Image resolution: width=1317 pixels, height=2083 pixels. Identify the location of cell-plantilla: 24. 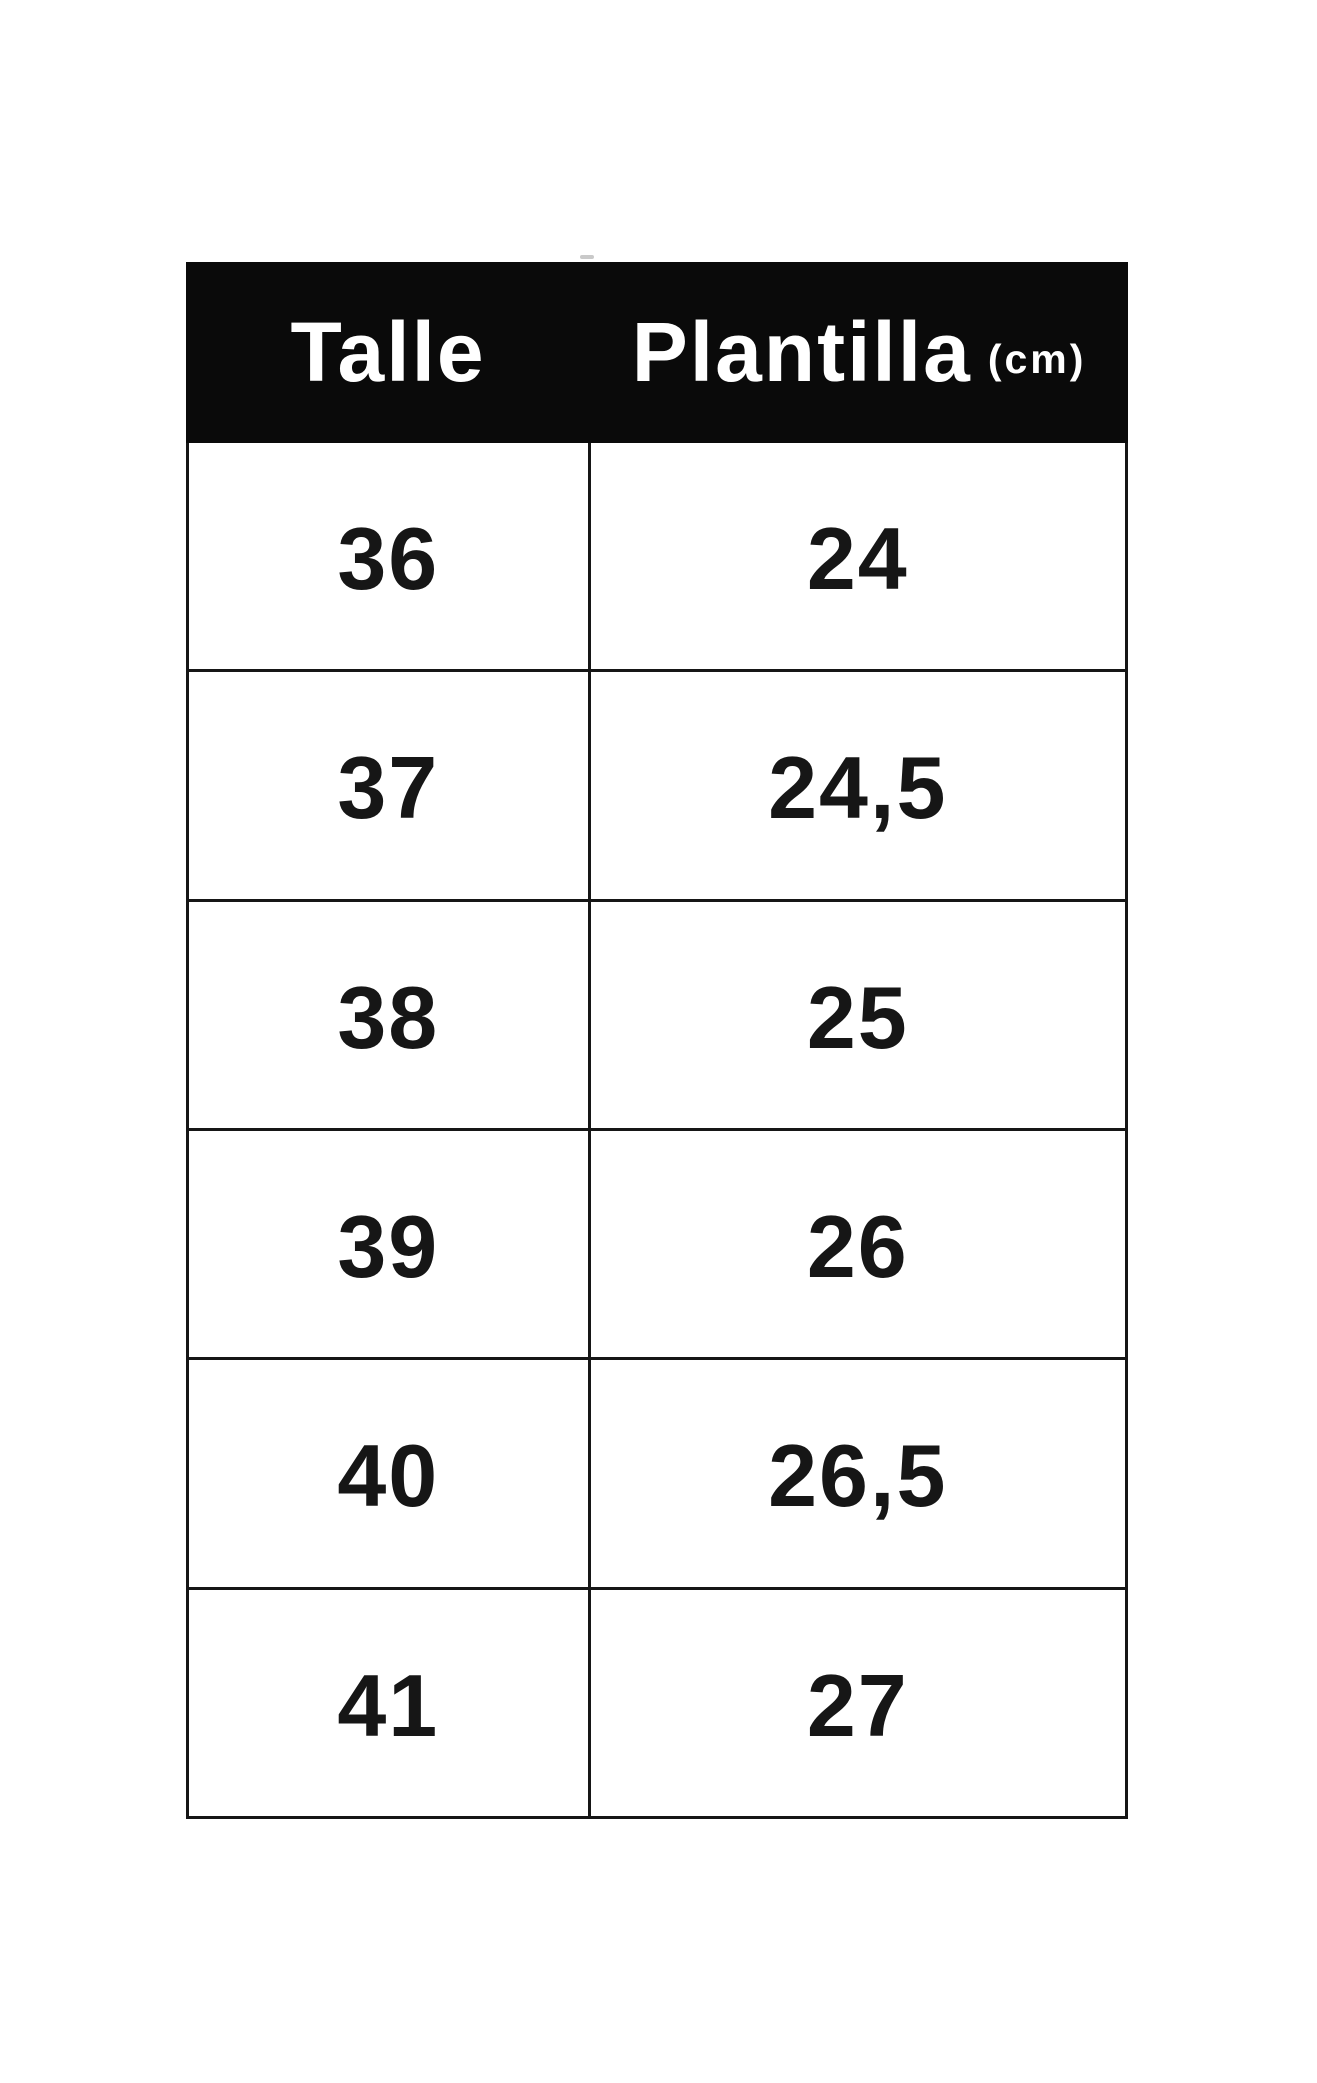
(857, 559).